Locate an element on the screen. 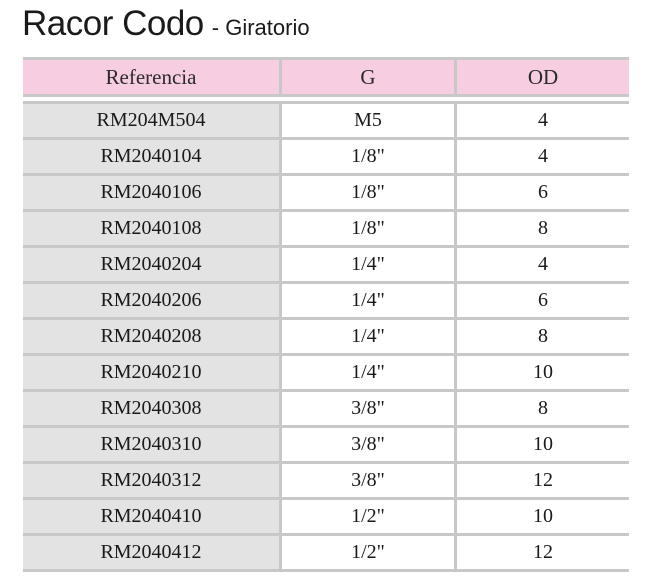 This screenshot has height=588, width=650. table-row: RM2040104 1/8" 4 is located at coordinates (326, 158).